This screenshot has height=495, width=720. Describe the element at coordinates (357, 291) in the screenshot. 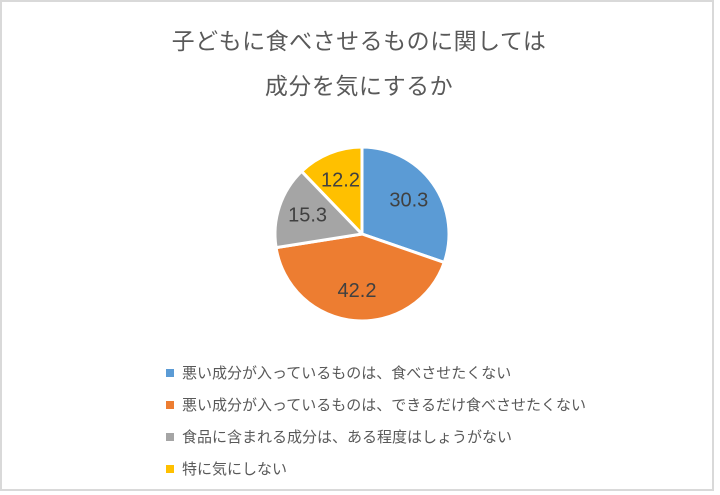

I see `pie-data-label-1: 42.2` at that location.